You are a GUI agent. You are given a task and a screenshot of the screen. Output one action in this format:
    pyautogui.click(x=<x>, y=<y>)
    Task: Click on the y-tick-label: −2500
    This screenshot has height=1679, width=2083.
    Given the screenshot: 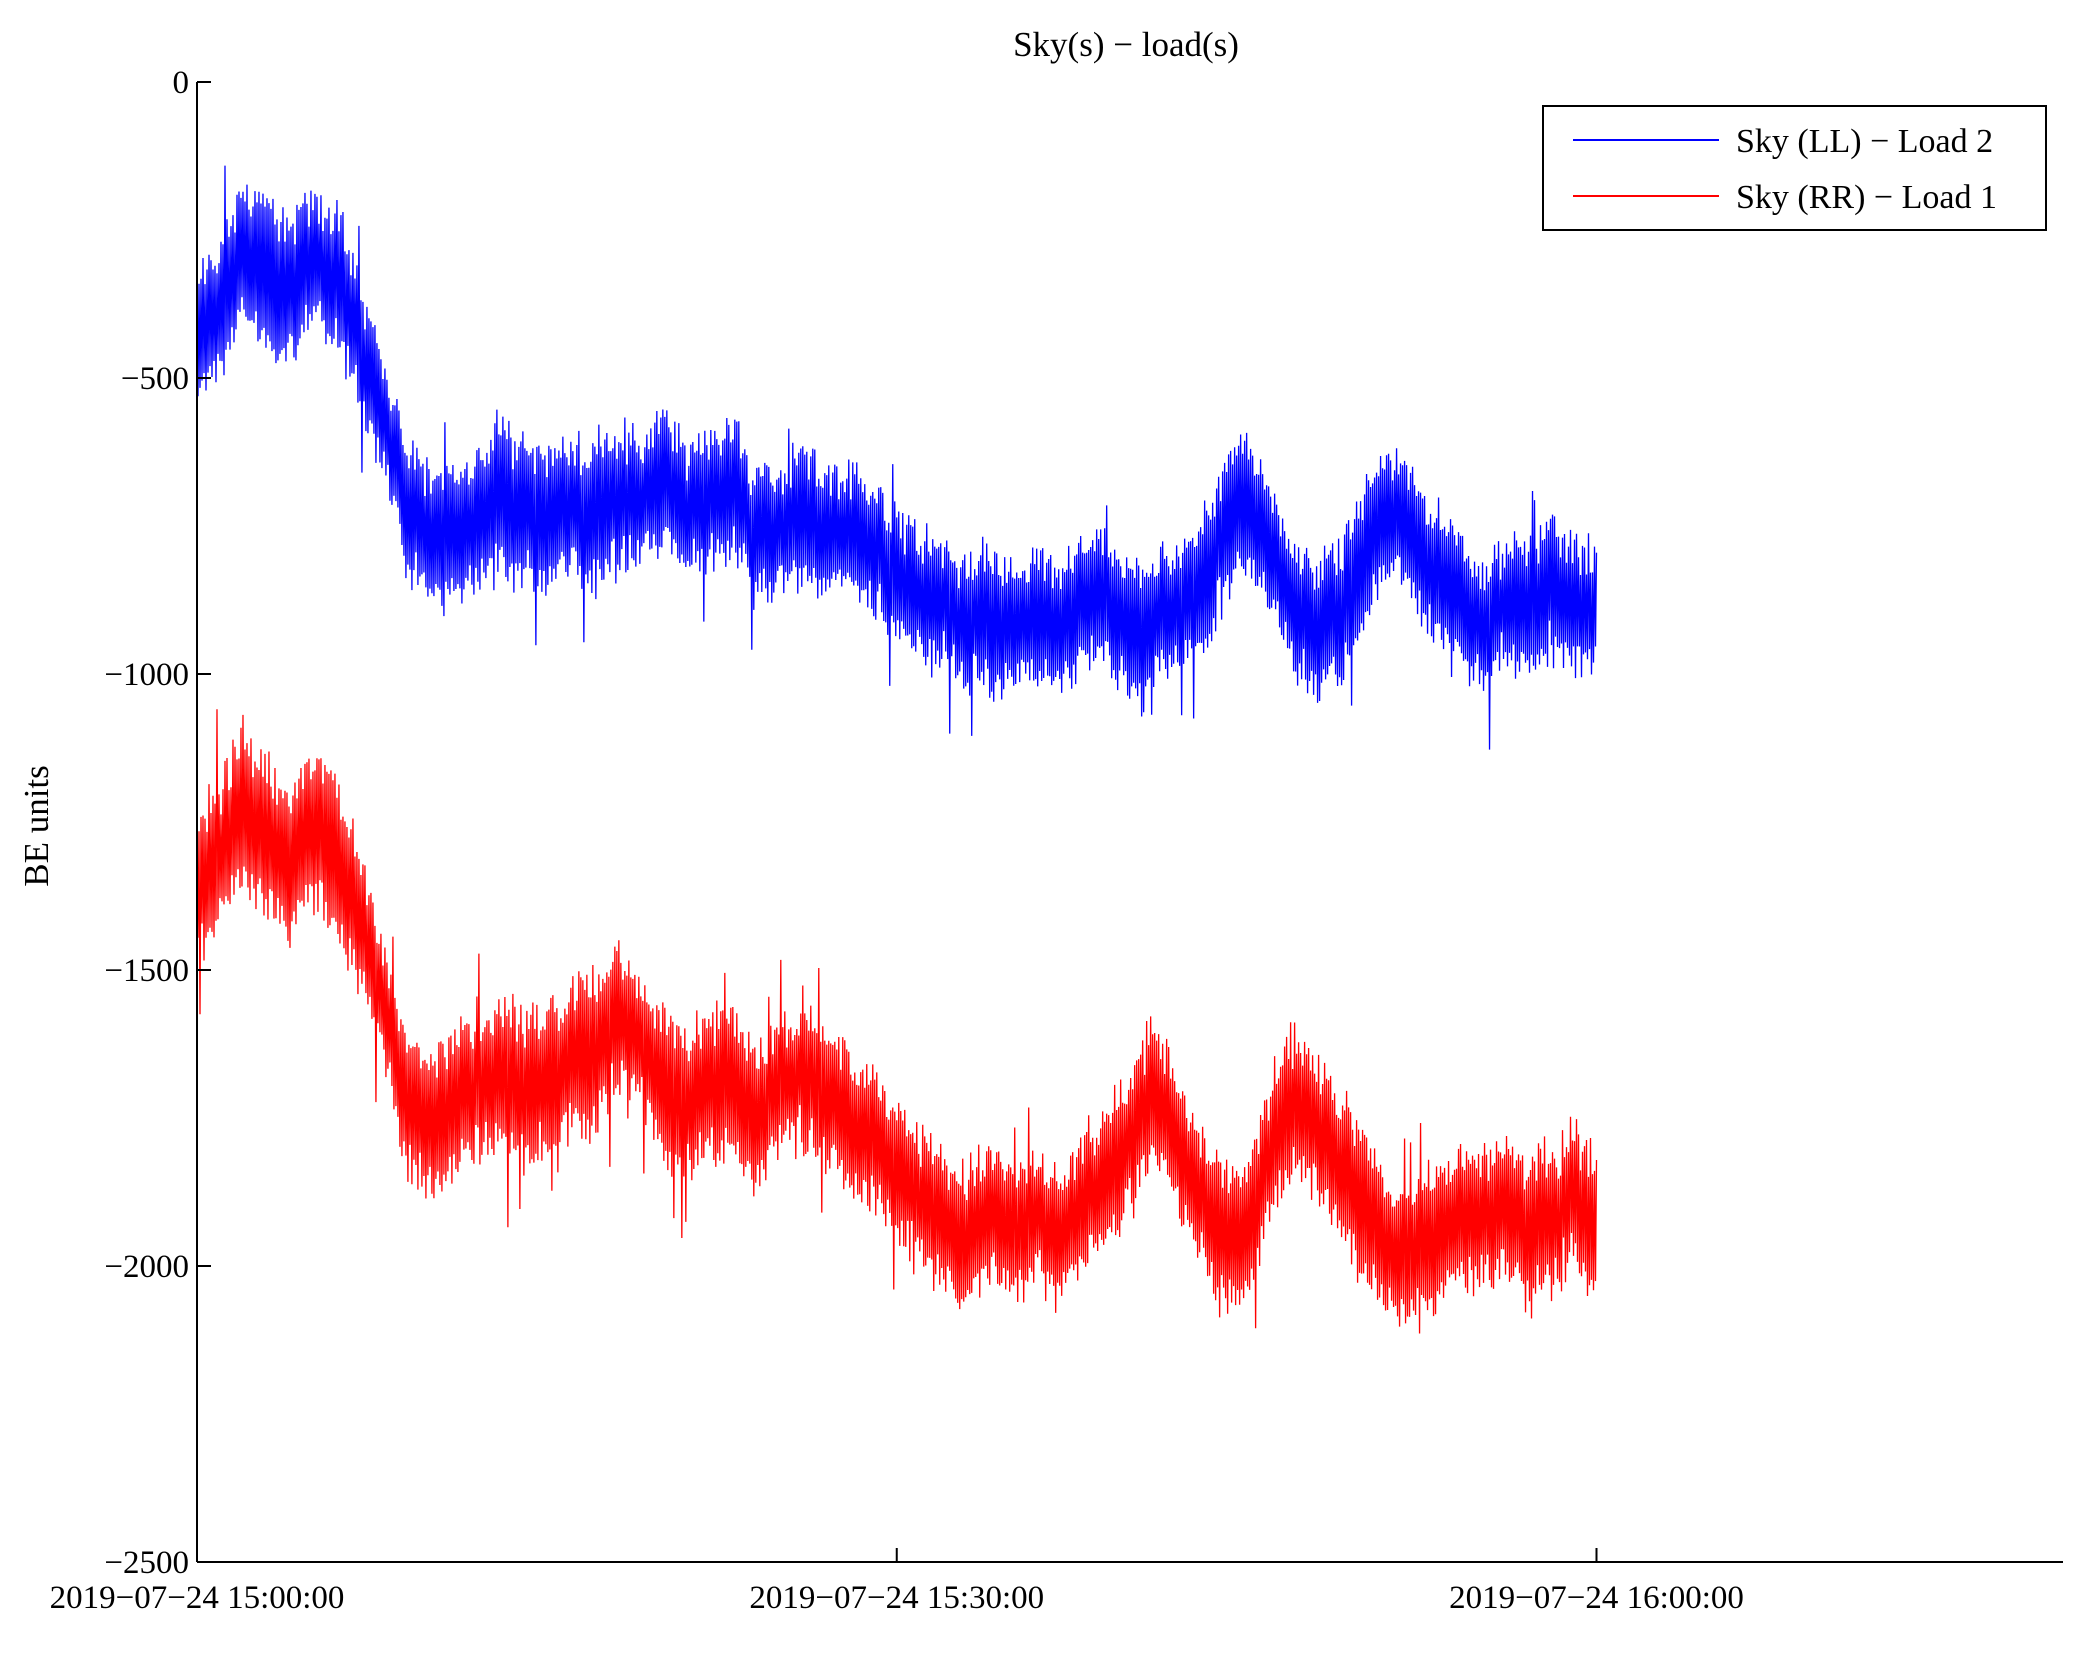 What is the action you would take?
    pyautogui.click(x=146, y=1563)
    